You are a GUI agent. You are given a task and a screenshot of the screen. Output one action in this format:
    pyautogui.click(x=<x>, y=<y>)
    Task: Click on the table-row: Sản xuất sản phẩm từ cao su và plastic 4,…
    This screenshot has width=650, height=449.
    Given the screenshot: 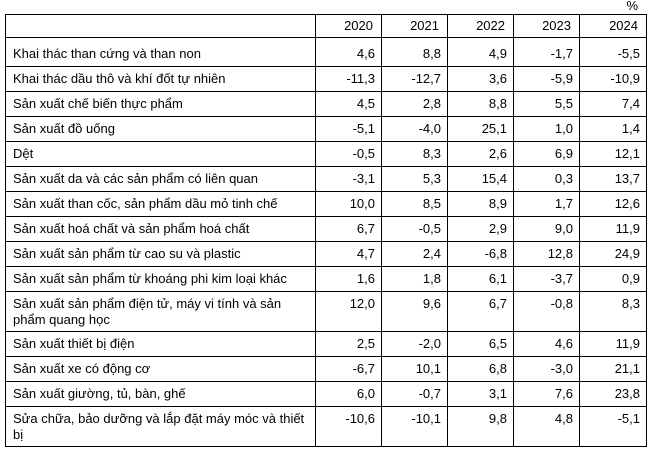 What is the action you would take?
    pyautogui.click(x=326, y=254)
    